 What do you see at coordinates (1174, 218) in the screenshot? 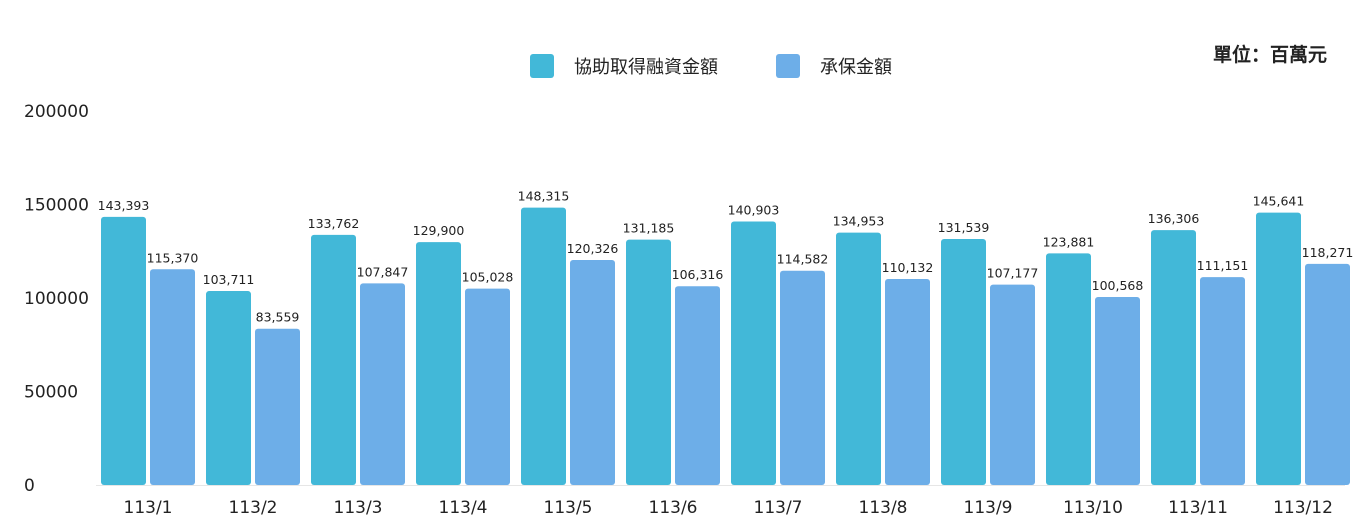
I see `data-label-financing: 136,306` at bounding box center [1174, 218].